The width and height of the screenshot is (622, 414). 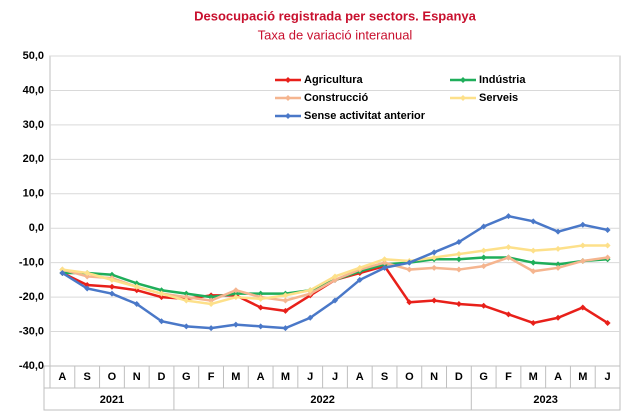 What do you see at coordinates (33, 159) in the screenshot?
I see `y-tick-label: 20,0` at bounding box center [33, 159].